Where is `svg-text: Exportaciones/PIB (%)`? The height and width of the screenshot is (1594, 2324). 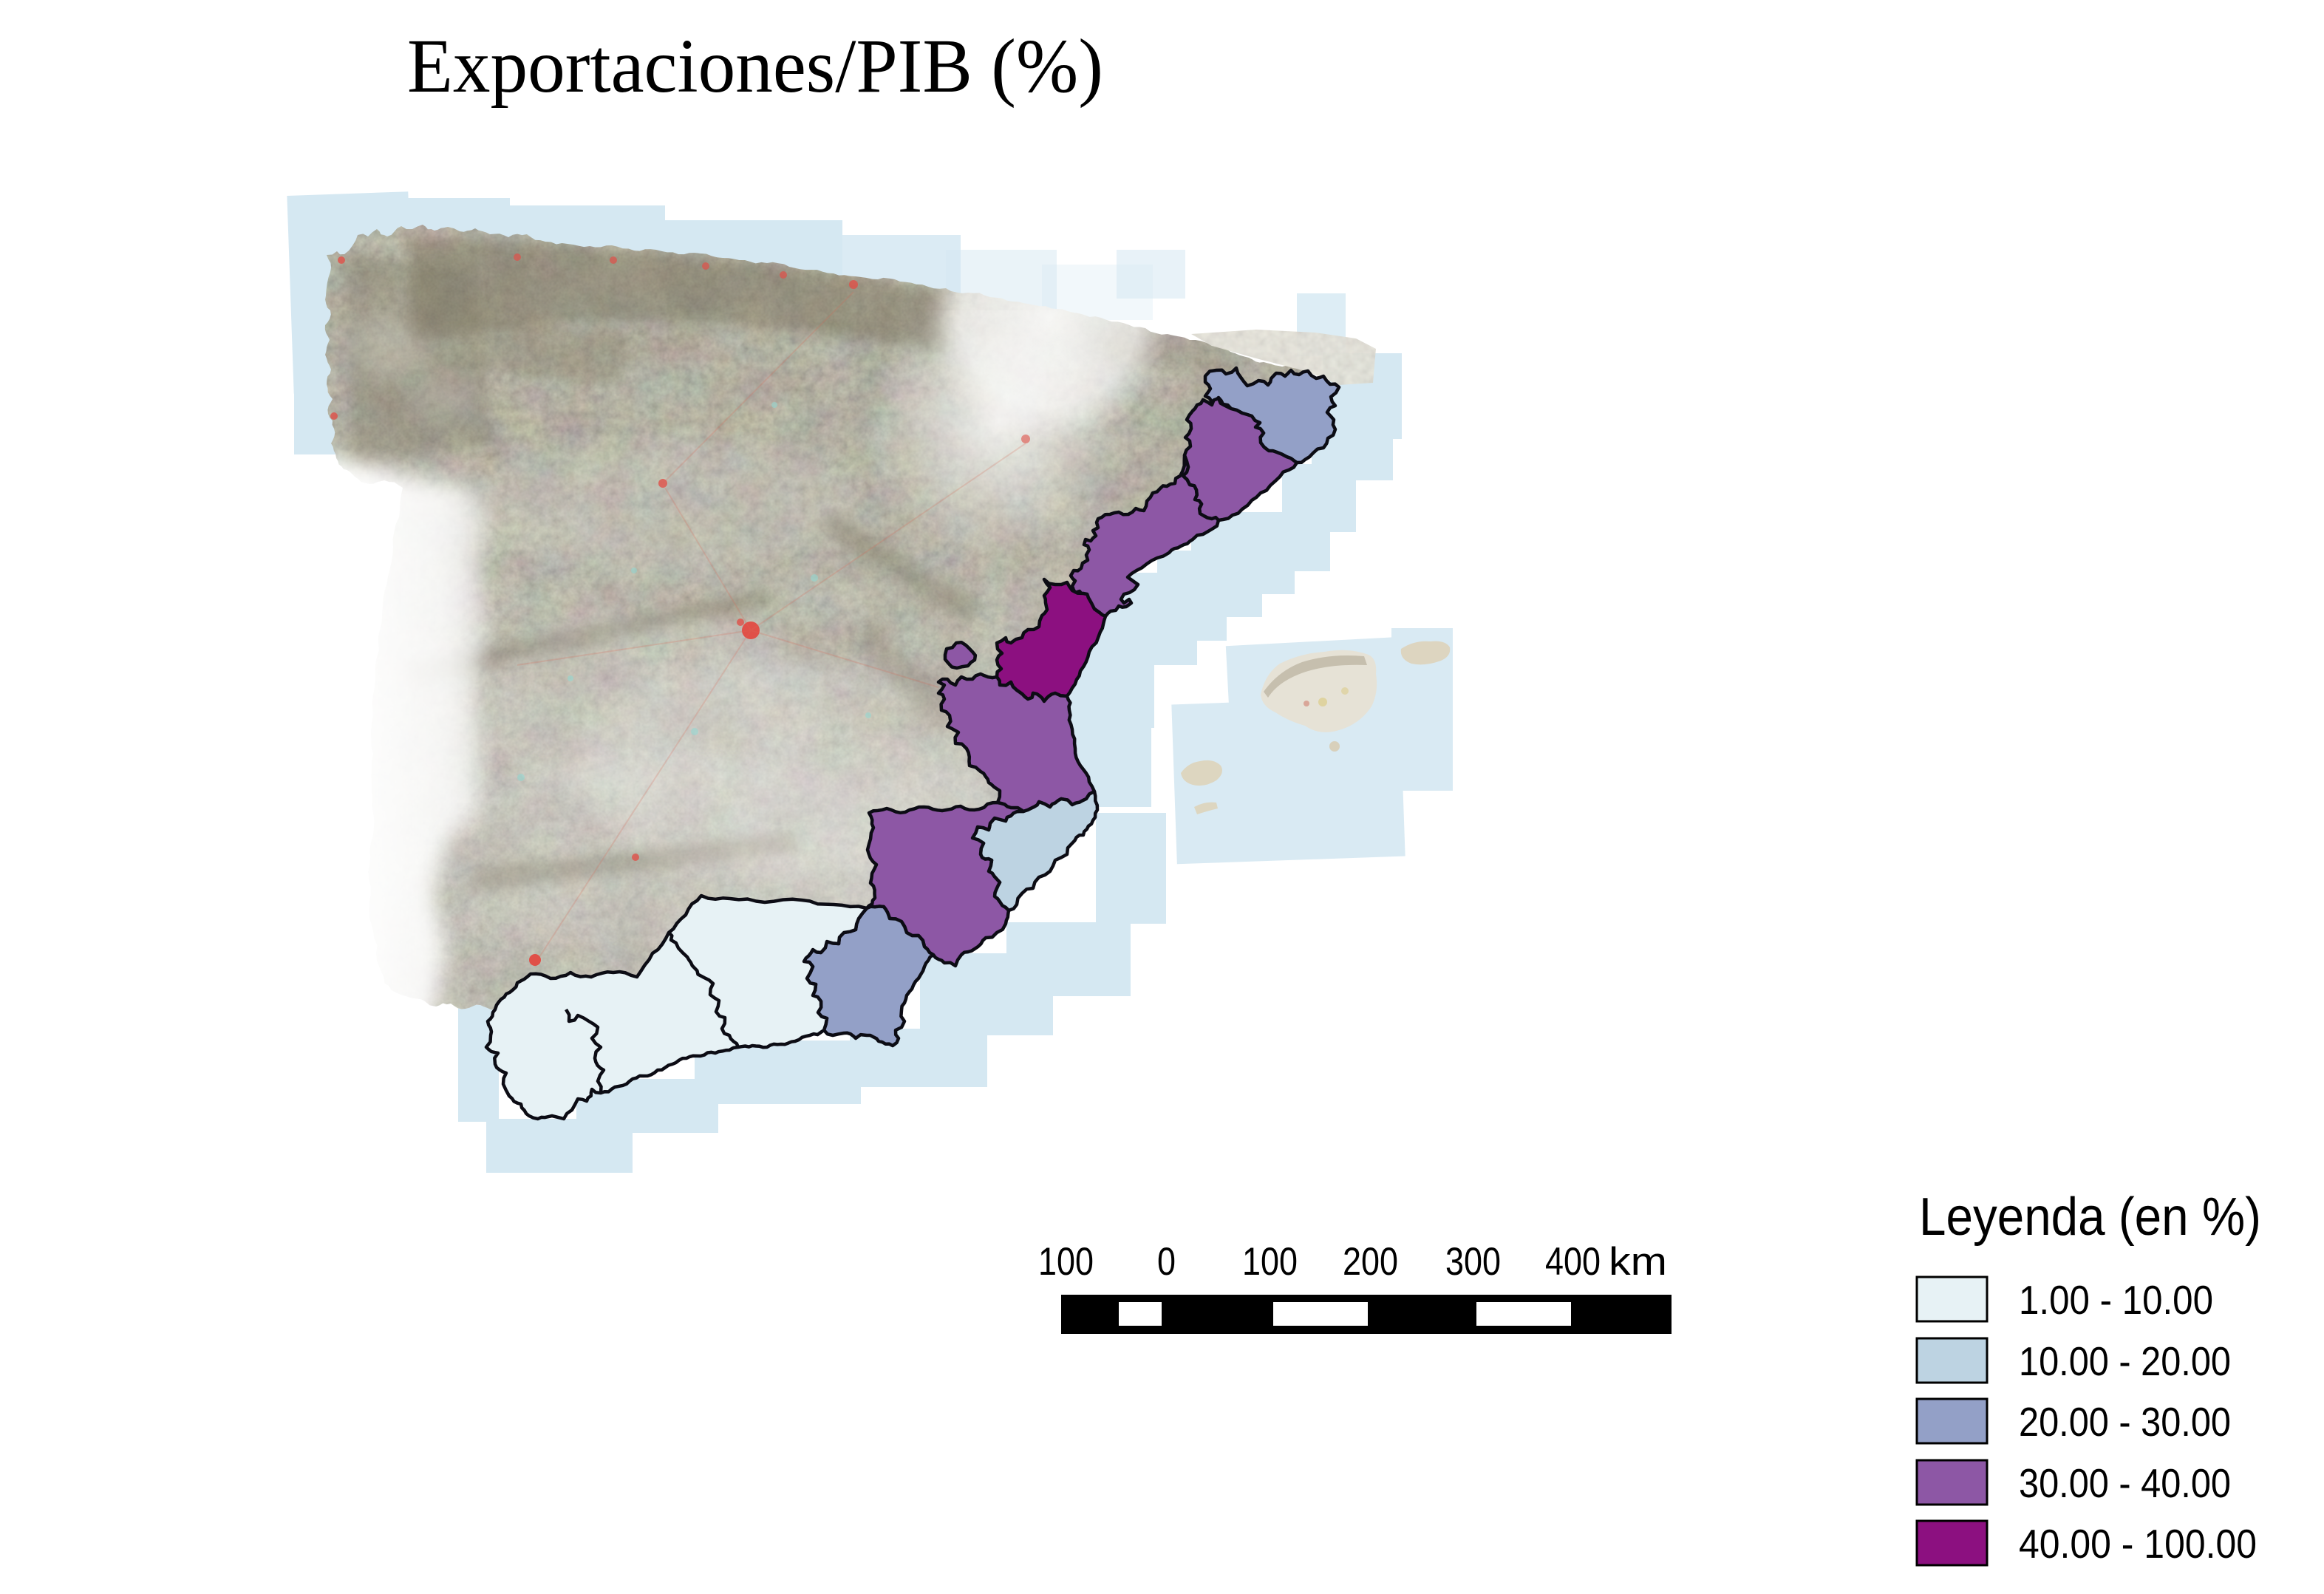
svg-text: Exportaciones/PIB (%) is located at coordinates (755, 66).